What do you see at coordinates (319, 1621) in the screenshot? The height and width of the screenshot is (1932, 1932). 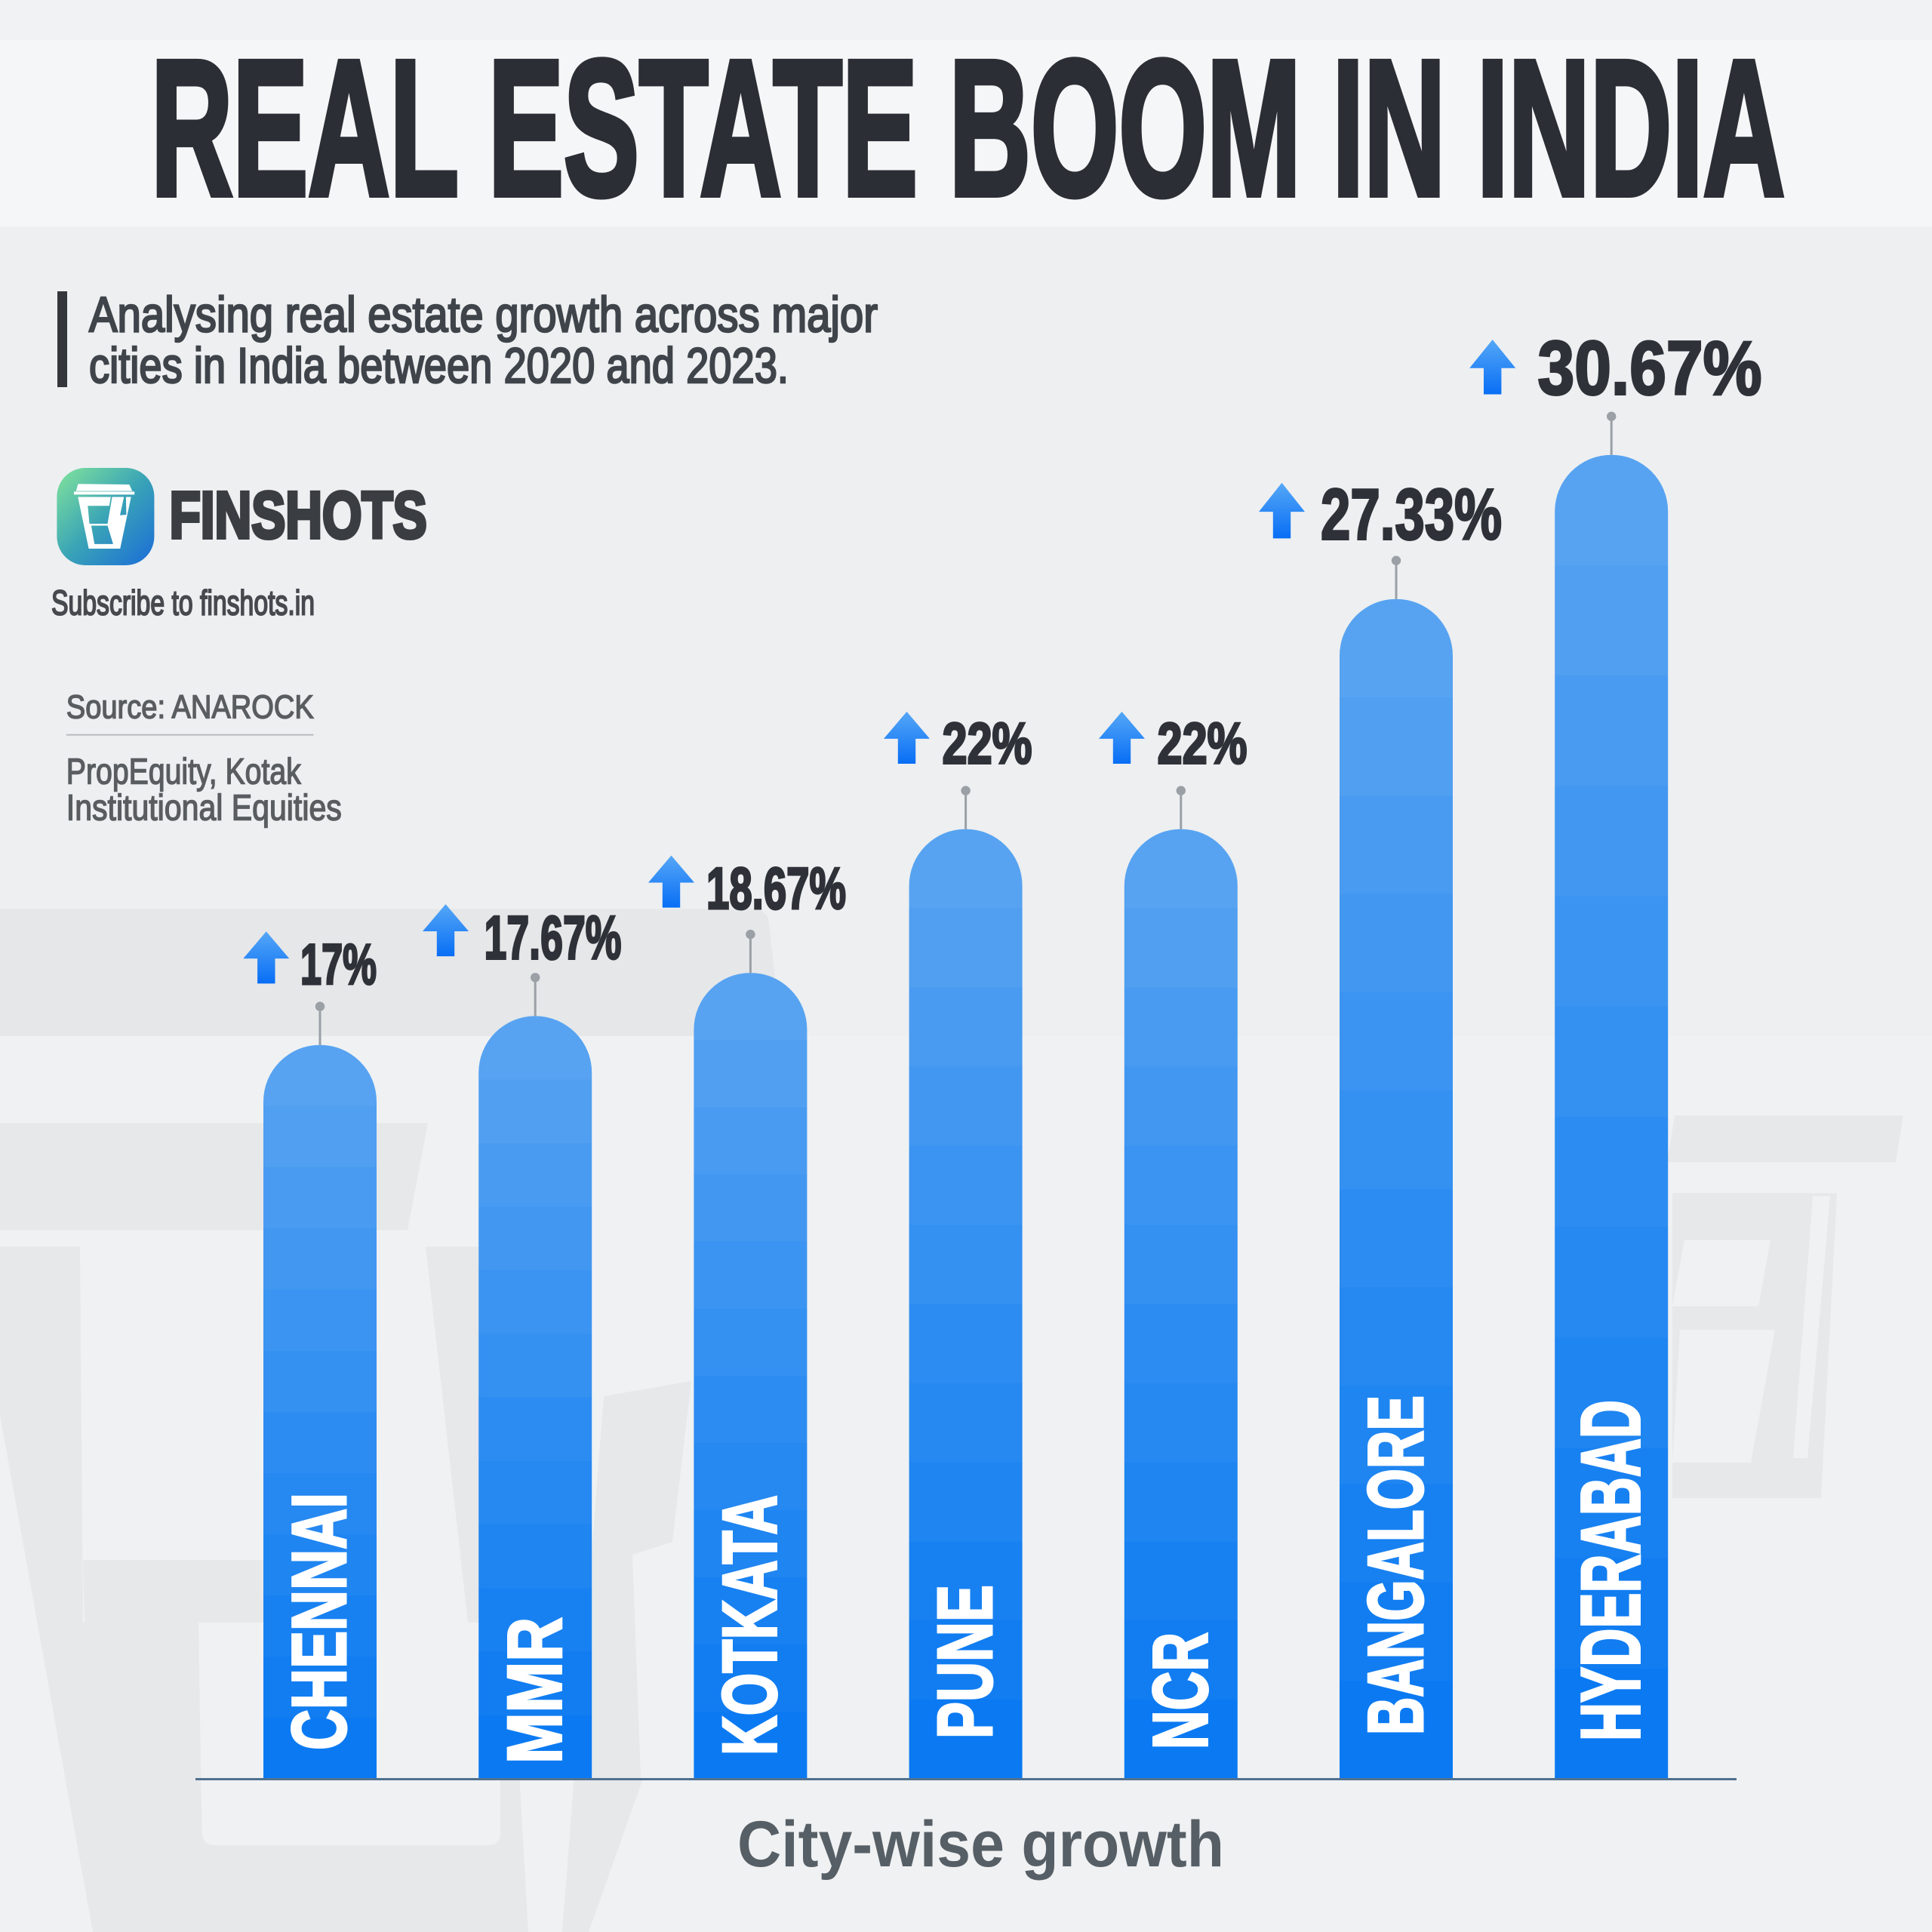 I see `svg-text: CHENNAI` at bounding box center [319, 1621].